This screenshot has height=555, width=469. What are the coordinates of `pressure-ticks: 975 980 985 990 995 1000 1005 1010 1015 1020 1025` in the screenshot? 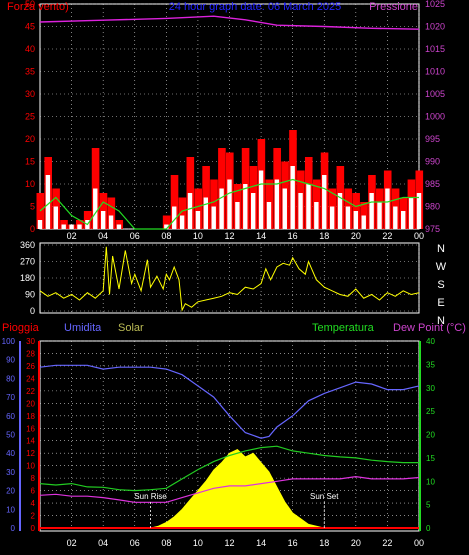 It's located at (435, 117).